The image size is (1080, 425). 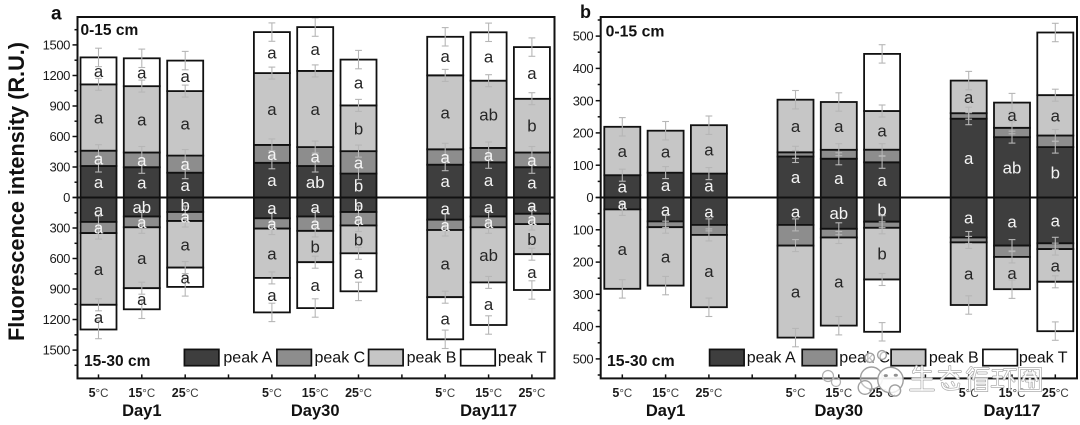 What do you see at coordinates (583, 229) in the screenshot?
I see `svg-text: 100` at bounding box center [583, 229].